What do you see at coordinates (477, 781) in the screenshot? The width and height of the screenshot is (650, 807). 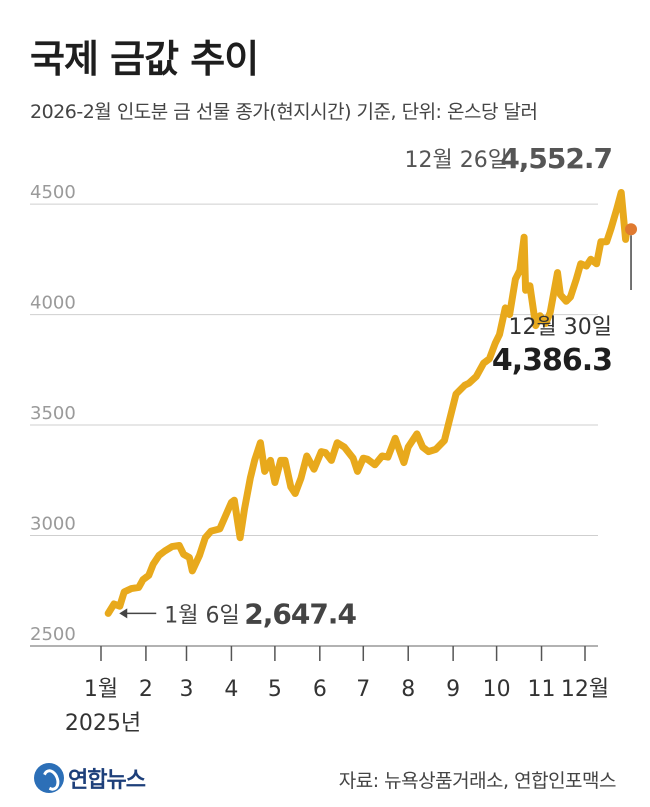 I see `source-text: 자료: 뉴욕상품거래소, 연합인포맥스` at bounding box center [477, 781].